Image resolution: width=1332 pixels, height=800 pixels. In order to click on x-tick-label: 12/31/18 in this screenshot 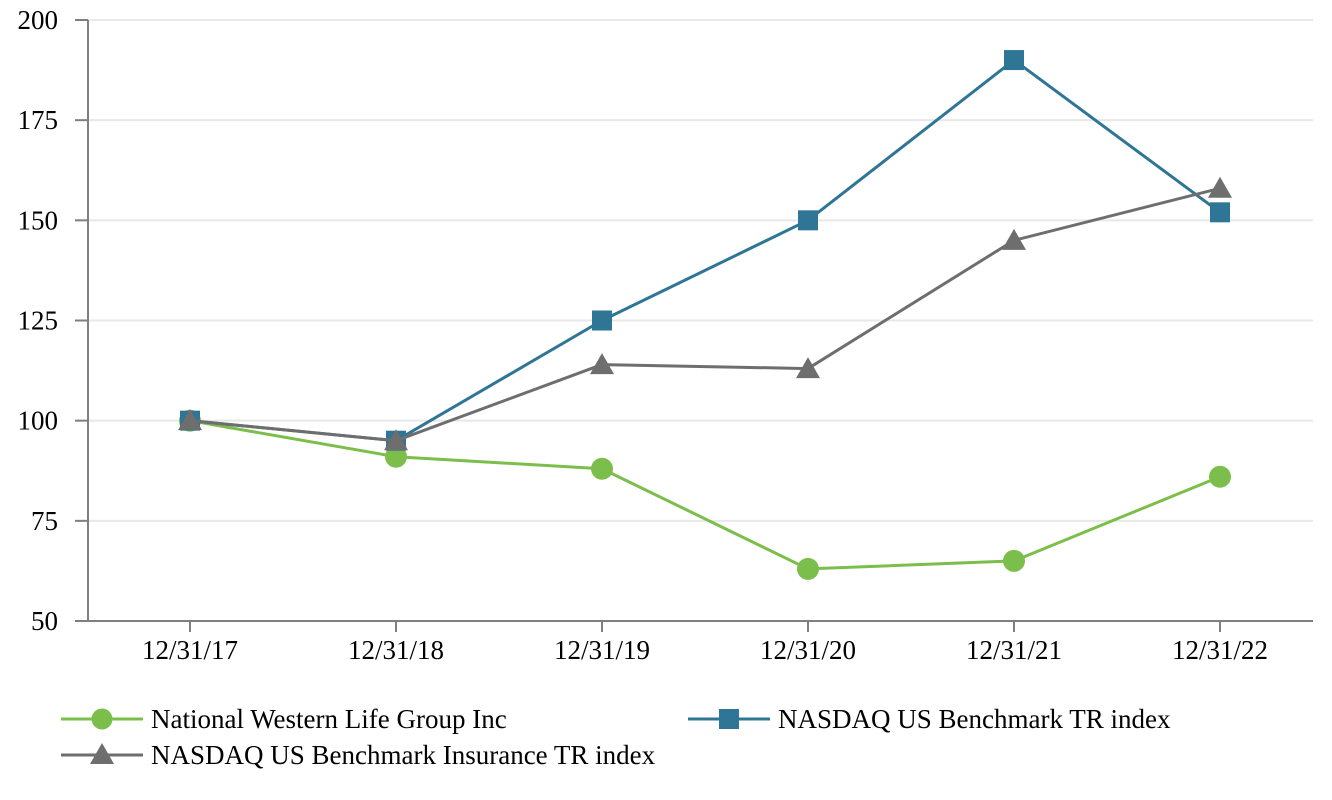, I will do `click(396, 650)`.